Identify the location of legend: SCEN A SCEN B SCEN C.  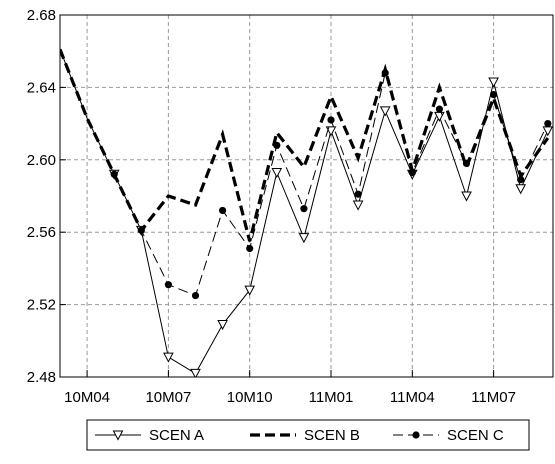
(308, 435).